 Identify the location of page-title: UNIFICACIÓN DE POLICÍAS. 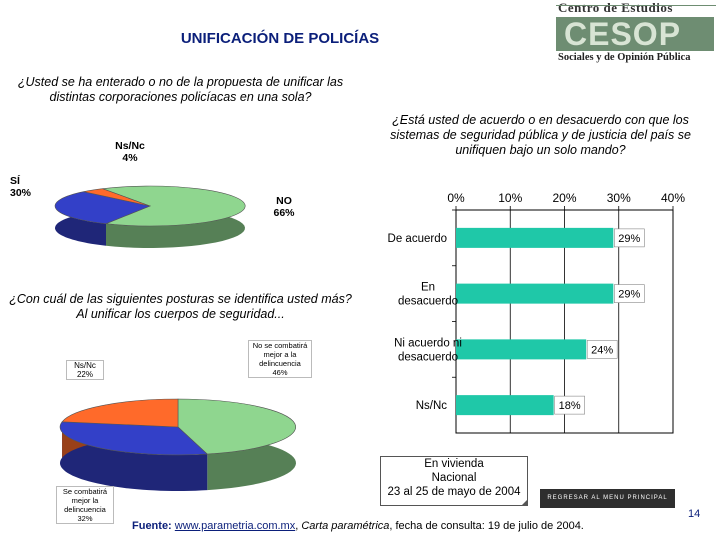
(280, 38).